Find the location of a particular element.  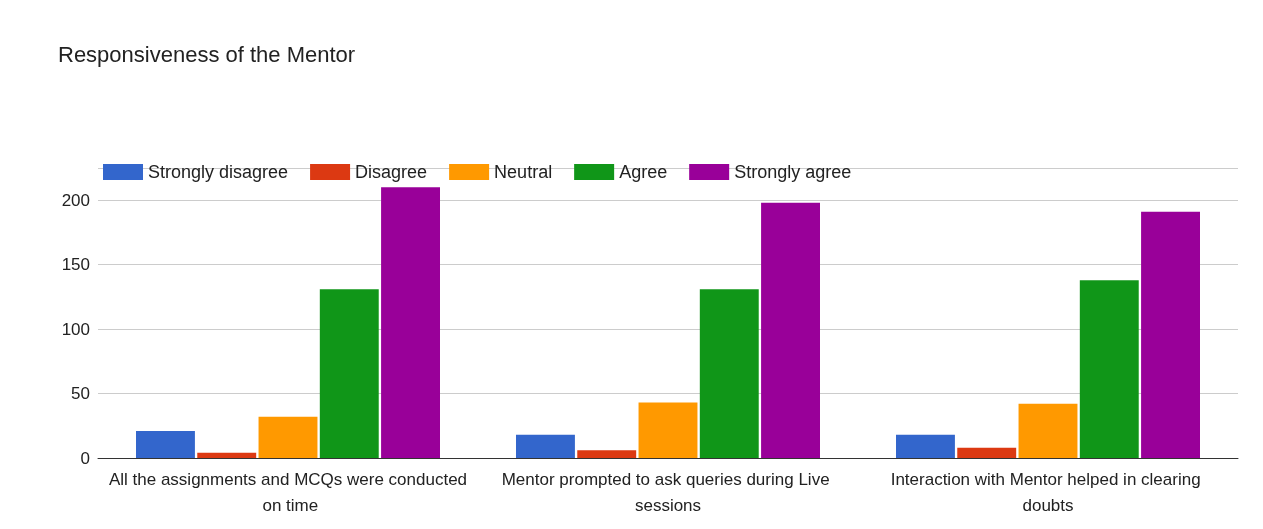

y-tick-label: 50 is located at coordinates (80, 394).